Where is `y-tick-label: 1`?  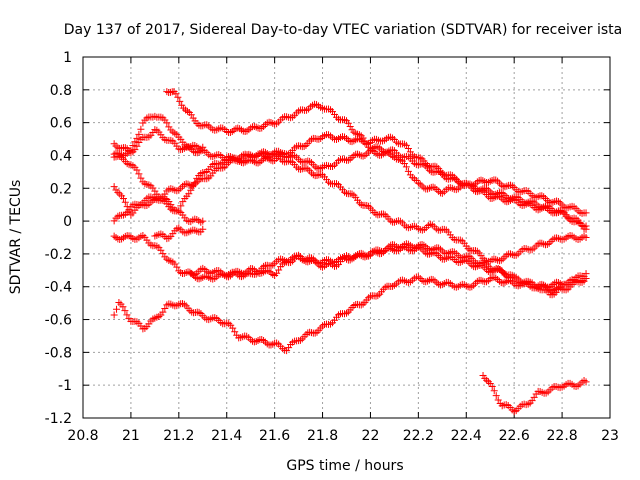 y-tick-label: 1 is located at coordinates (67, 58).